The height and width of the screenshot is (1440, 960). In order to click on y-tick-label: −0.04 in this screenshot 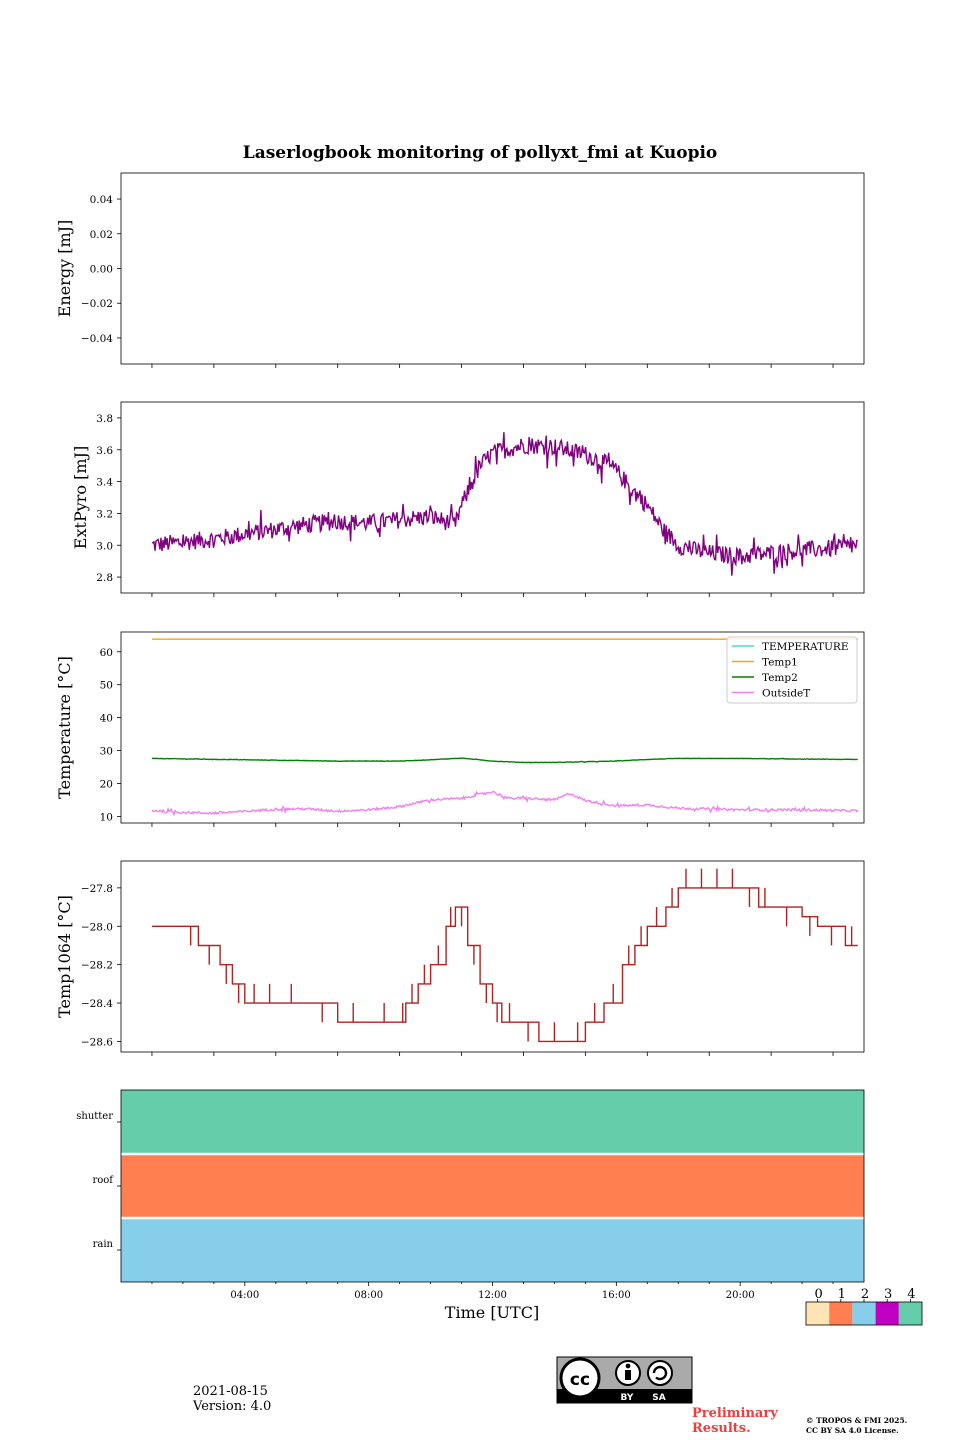, I will do `click(97, 339)`.